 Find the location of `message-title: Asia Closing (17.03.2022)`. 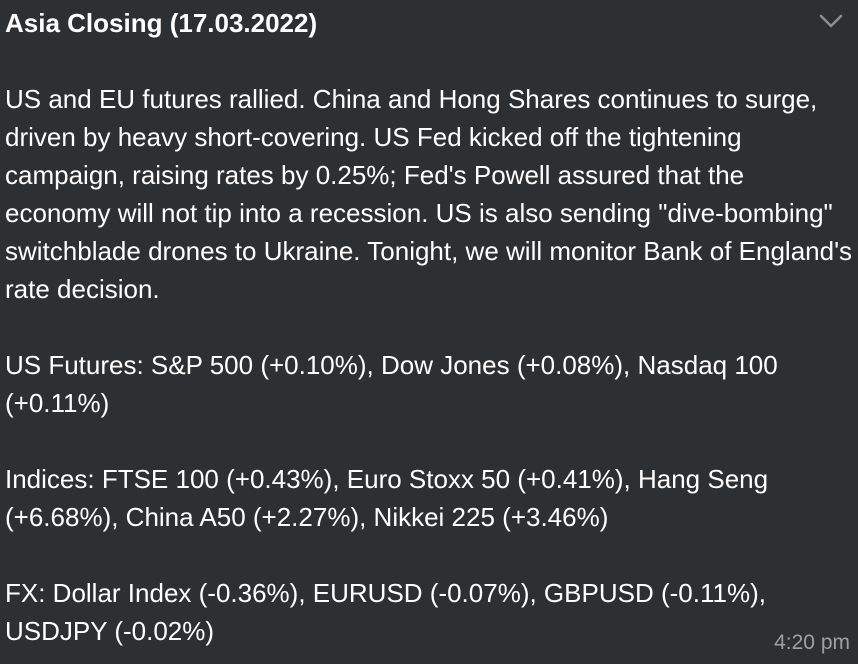

message-title: Asia Closing (17.03.2022) is located at coordinates (161, 23).